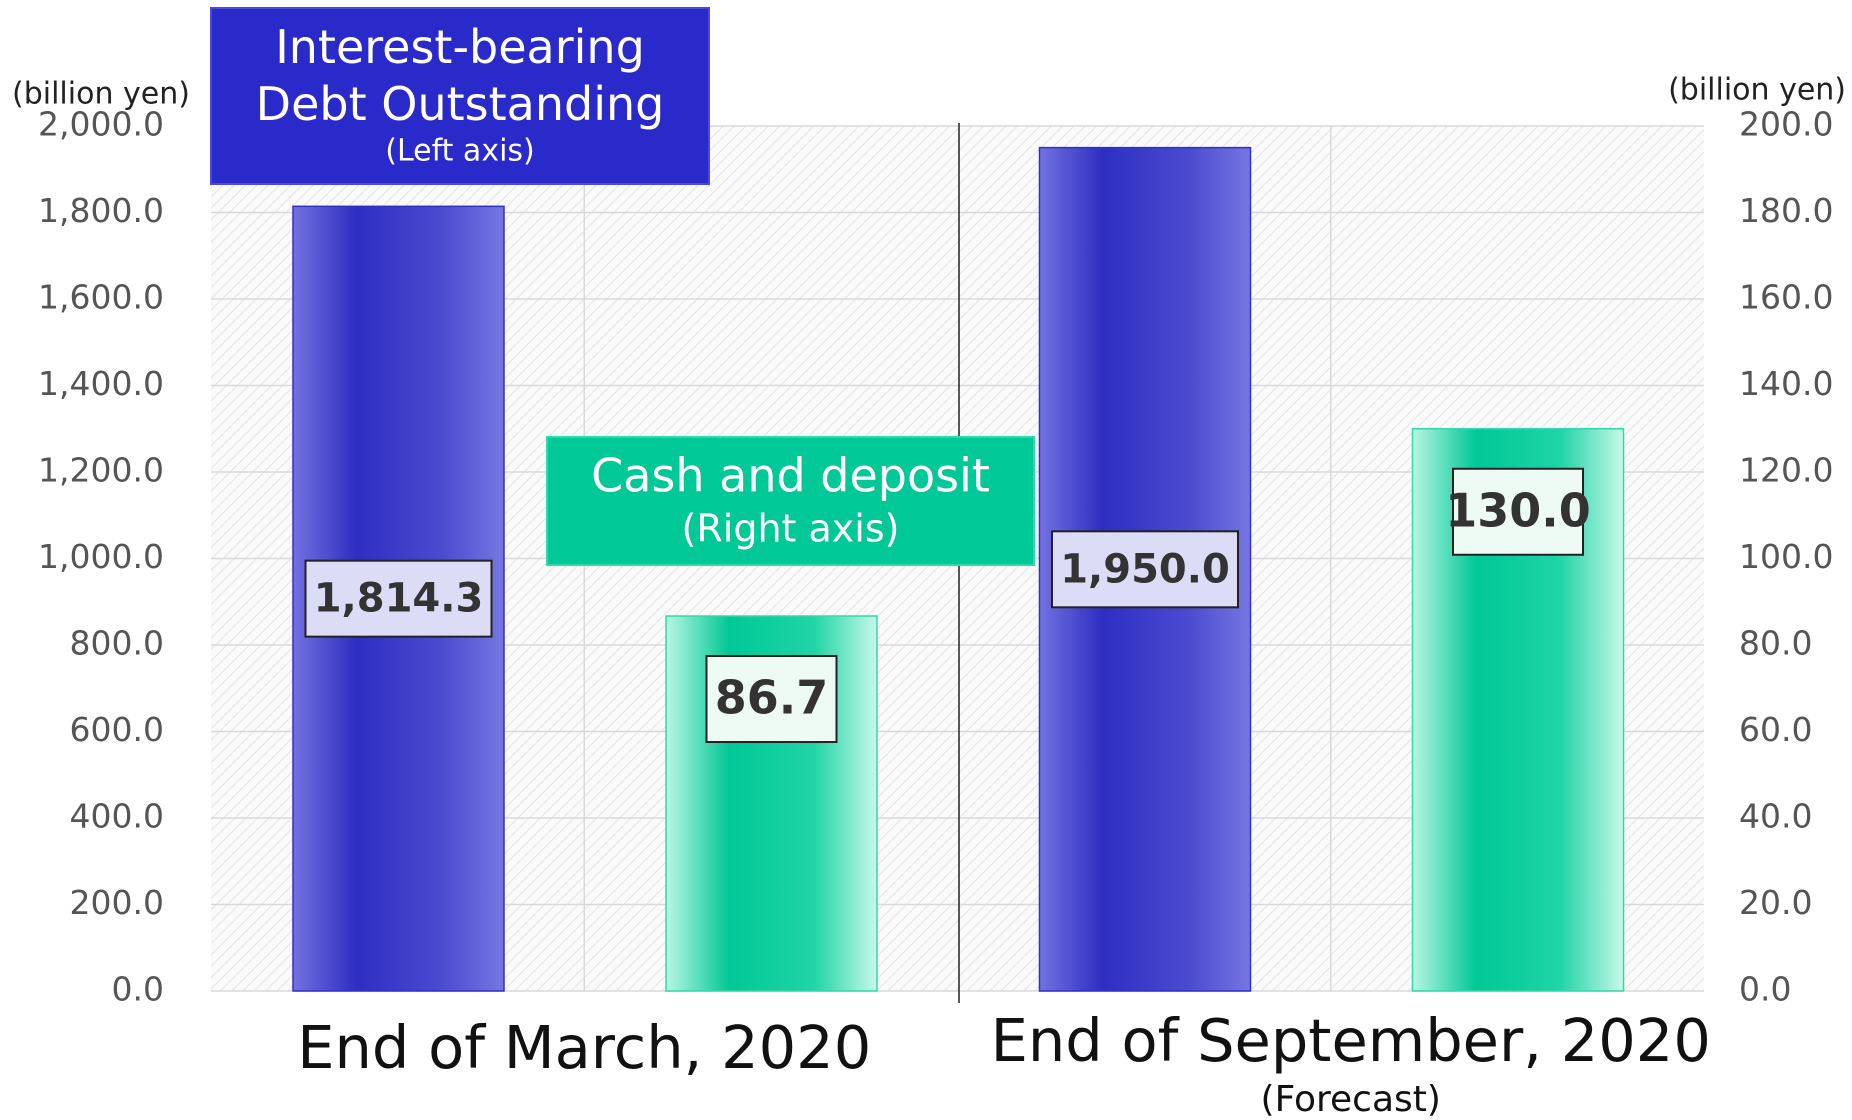 This screenshot has width=1852, height=1120. Describe the element at coordinates (1786, 383) in the screenshot. I see `y2-tick-label: 140.0` at that location.